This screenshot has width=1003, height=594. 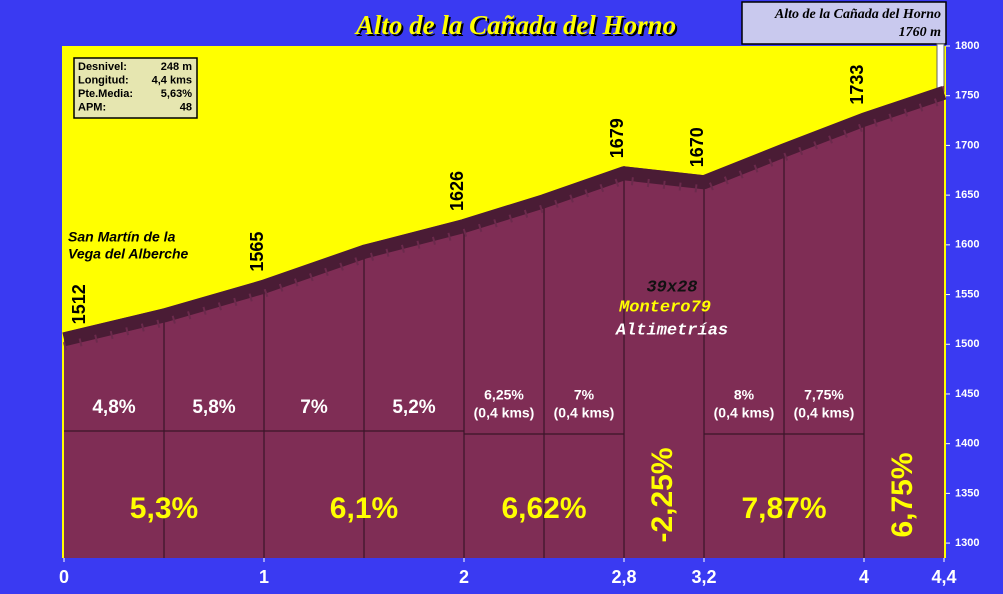 What do you see at coordinates (413, 407) in the screenshot?
I see `part-grade: 5,2%` at bounding box center [413, 407].